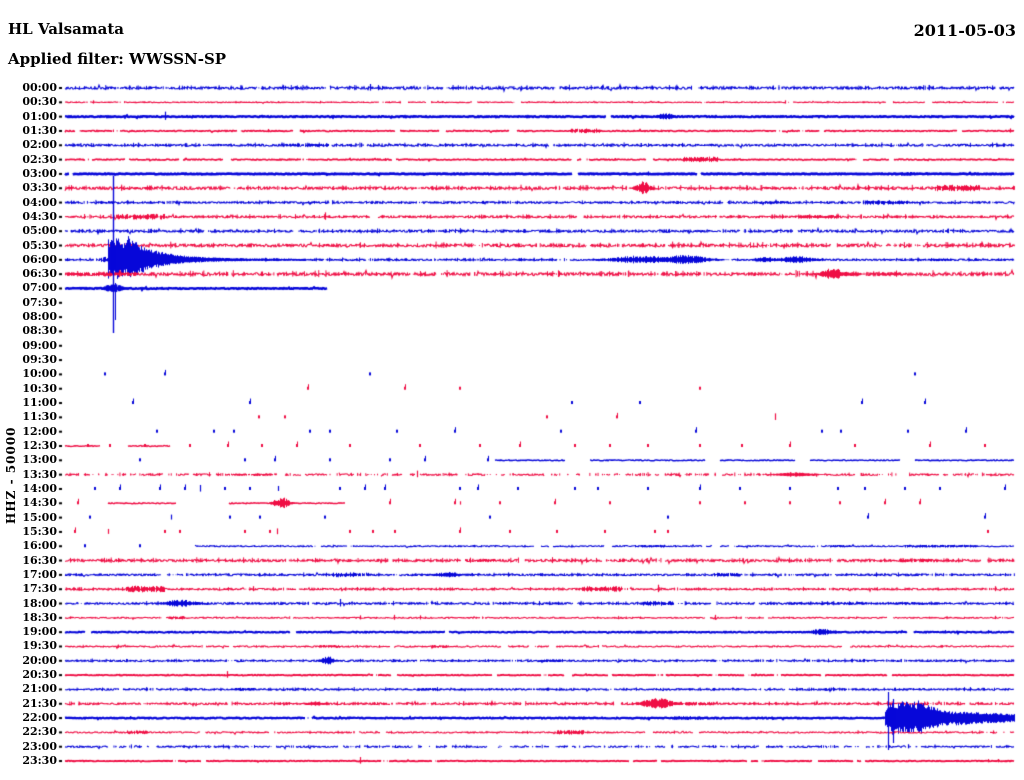  I want to click on time-label: 04:30, so click(39, 216).